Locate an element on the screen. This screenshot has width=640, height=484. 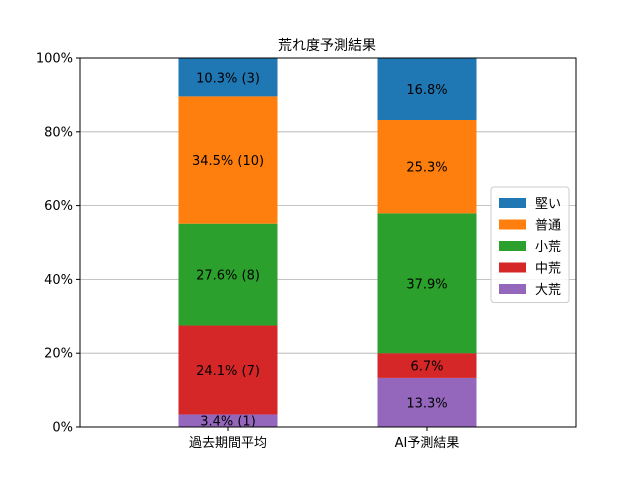
x-tick-label: 過去期間平均 is located at coordinates (228, 443).